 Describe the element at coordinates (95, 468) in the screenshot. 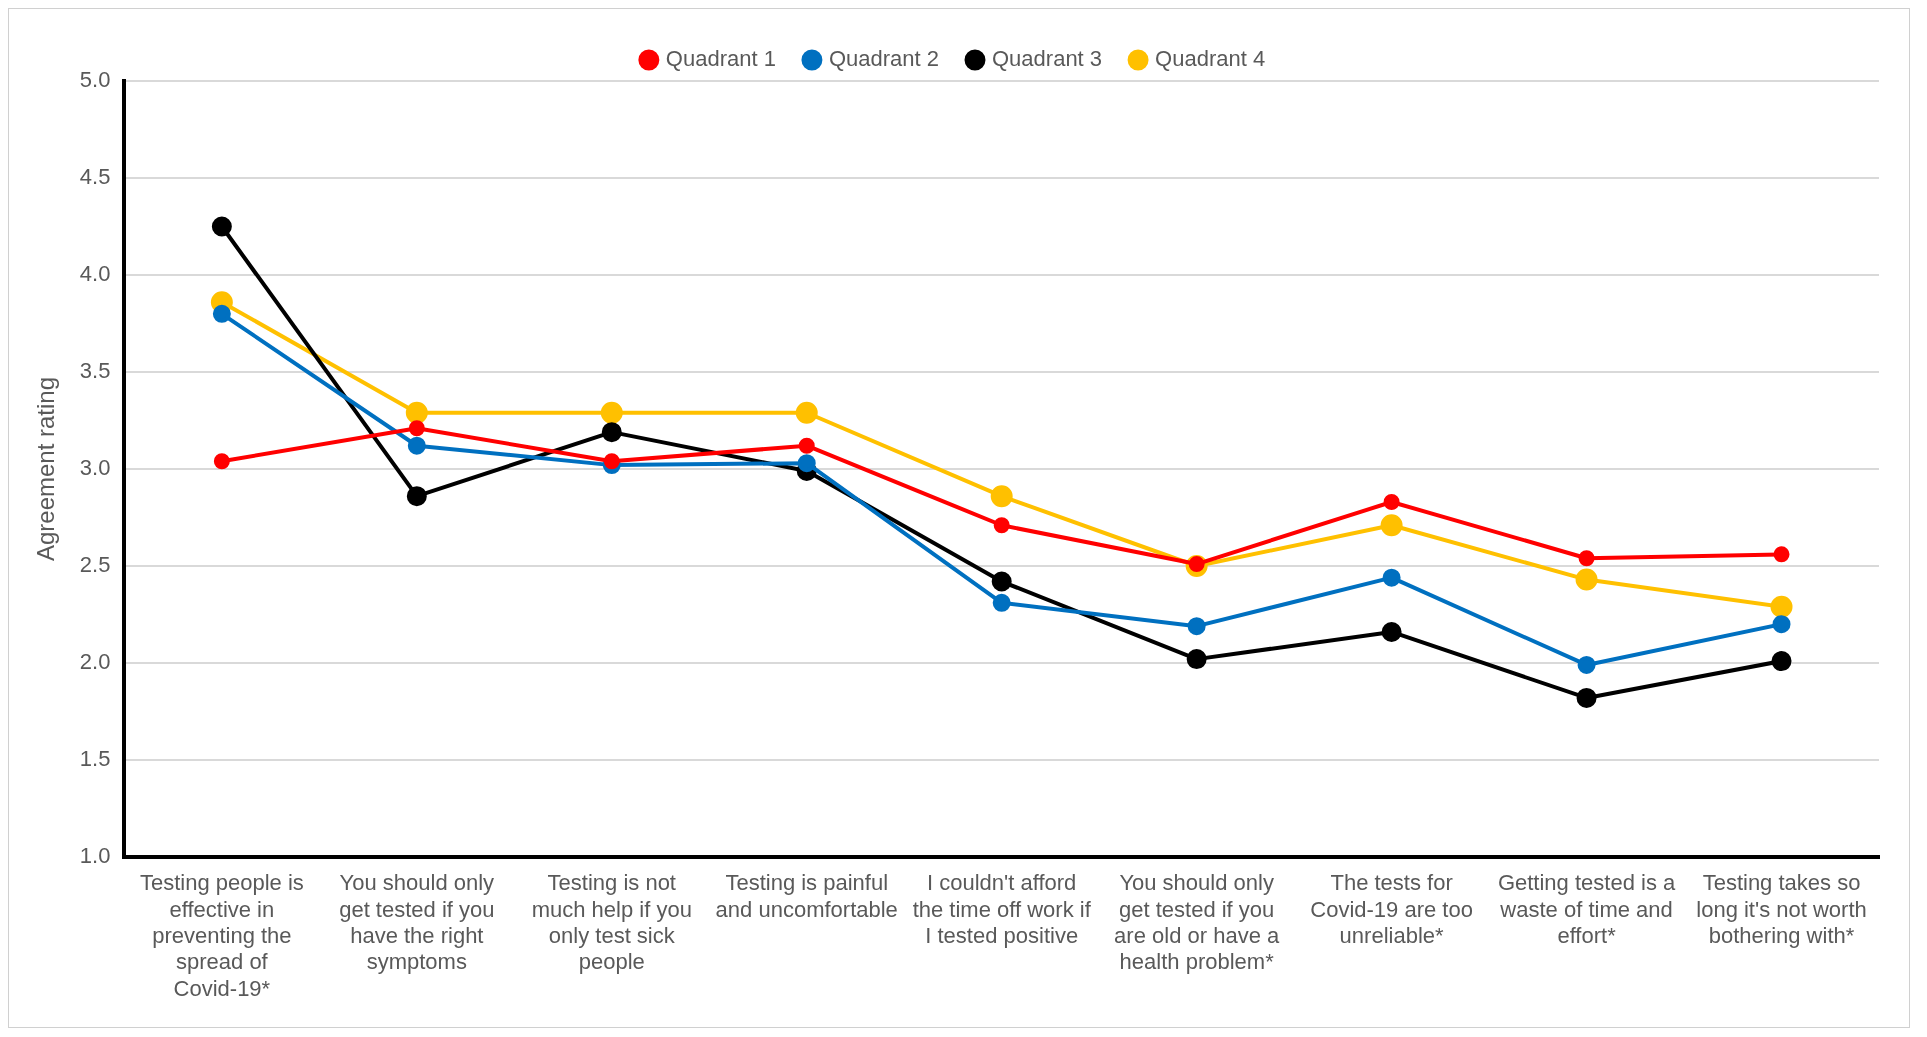

I see `y-tick-label: 3.0` at that location.